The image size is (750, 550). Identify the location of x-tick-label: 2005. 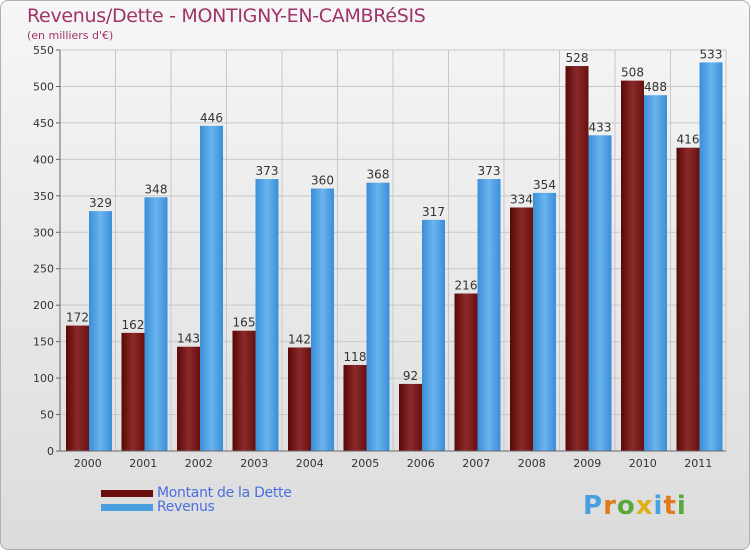
(365, 463).